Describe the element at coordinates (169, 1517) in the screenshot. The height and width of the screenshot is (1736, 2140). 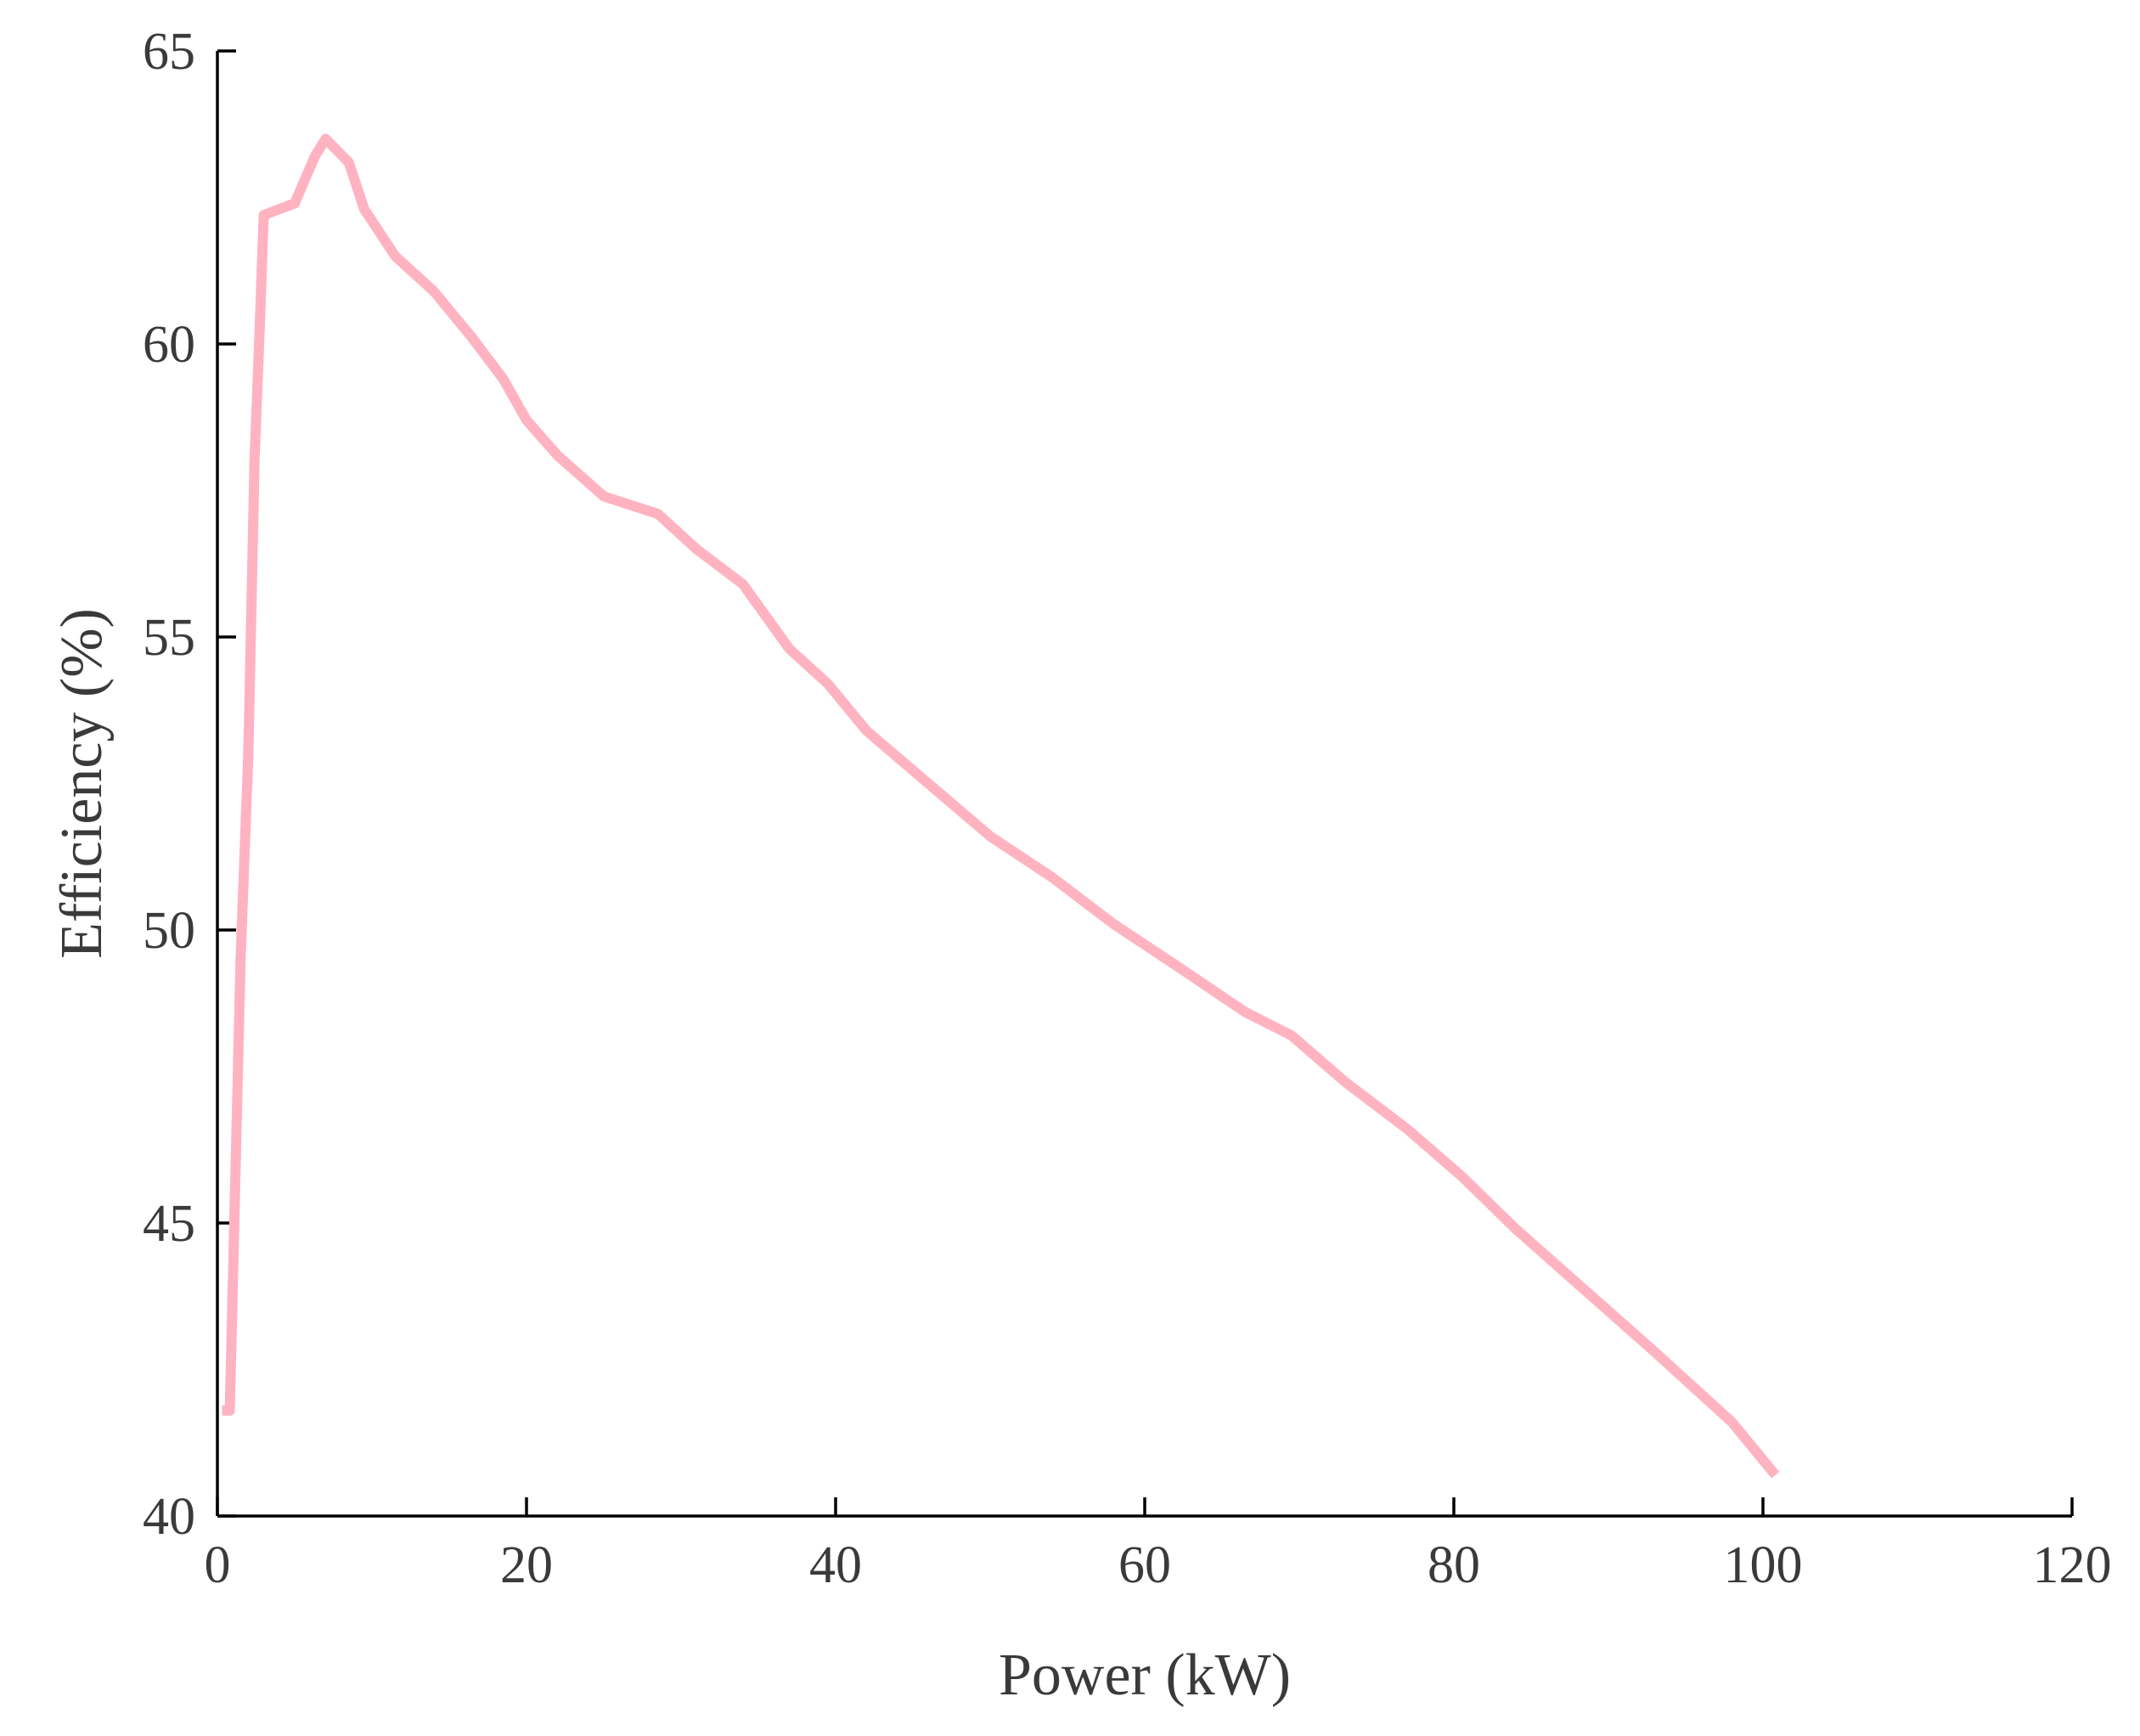
I see `y-tick-label: 40` at that location.